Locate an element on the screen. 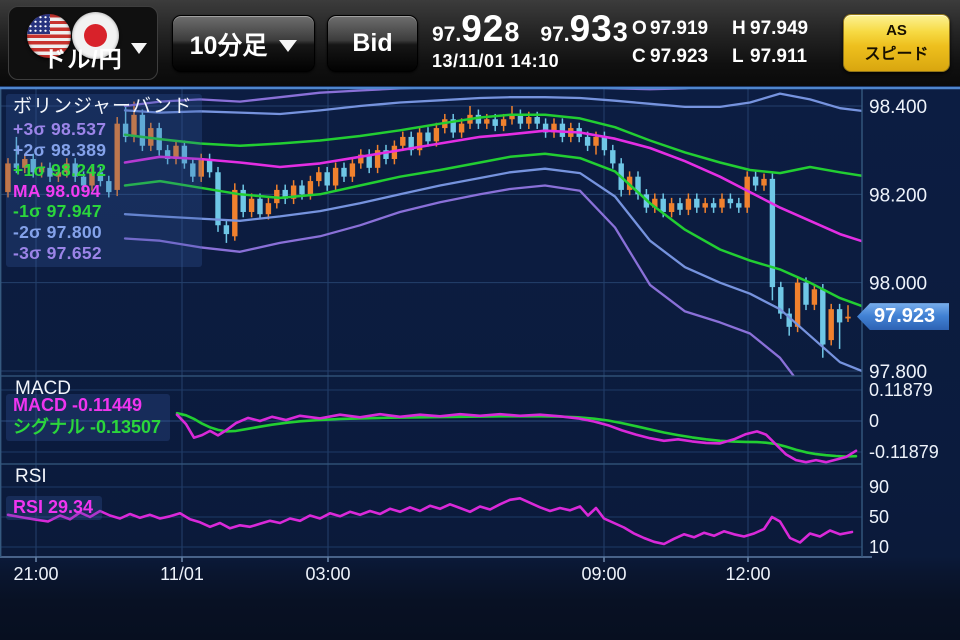 The image size is (960, 640). pair-flags is located at coordinates (83, 35).